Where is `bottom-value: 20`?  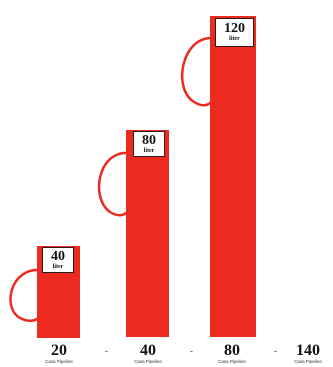
bottom-value: 20 is located at coordinates (59, 350).